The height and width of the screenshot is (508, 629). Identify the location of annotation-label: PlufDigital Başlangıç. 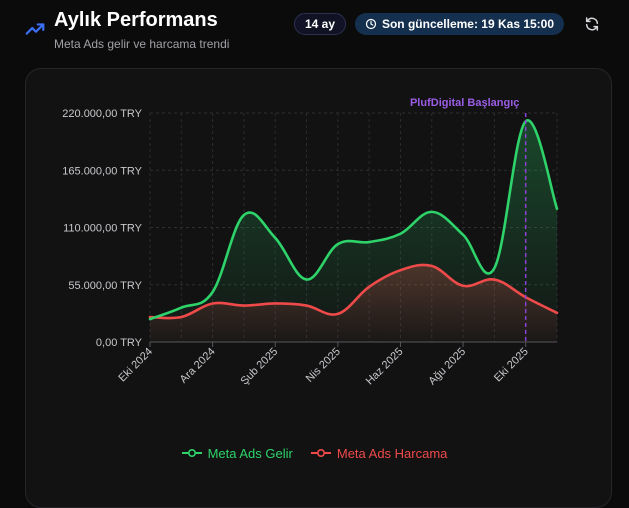
(464, 103).